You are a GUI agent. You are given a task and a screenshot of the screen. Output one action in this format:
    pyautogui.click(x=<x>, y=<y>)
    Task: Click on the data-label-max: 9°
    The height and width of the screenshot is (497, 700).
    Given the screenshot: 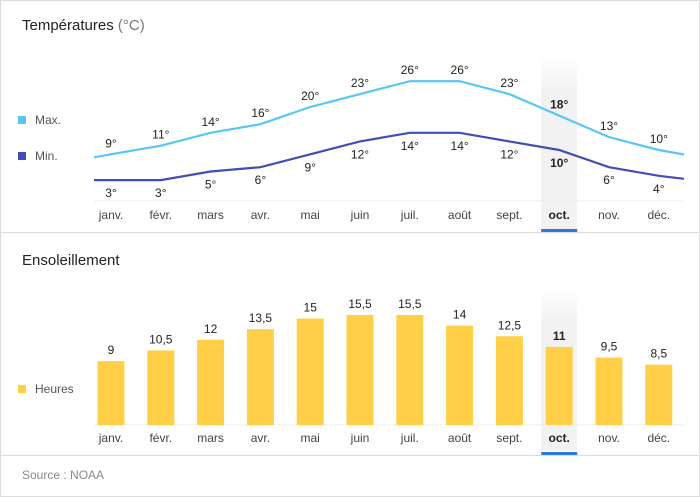 What is the action you would take?
    pyautogui.click(x=111, y=143)
    